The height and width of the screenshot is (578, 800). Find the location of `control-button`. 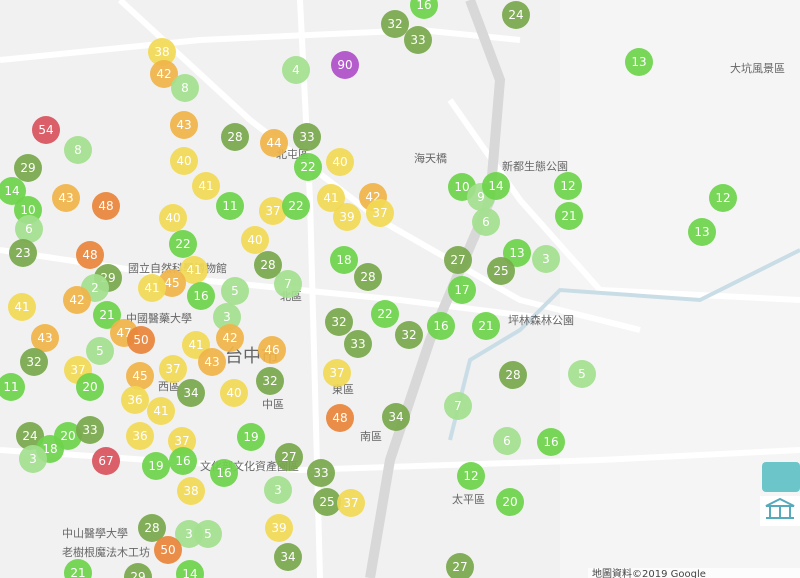

control-button is located at coordinates (781, 477).